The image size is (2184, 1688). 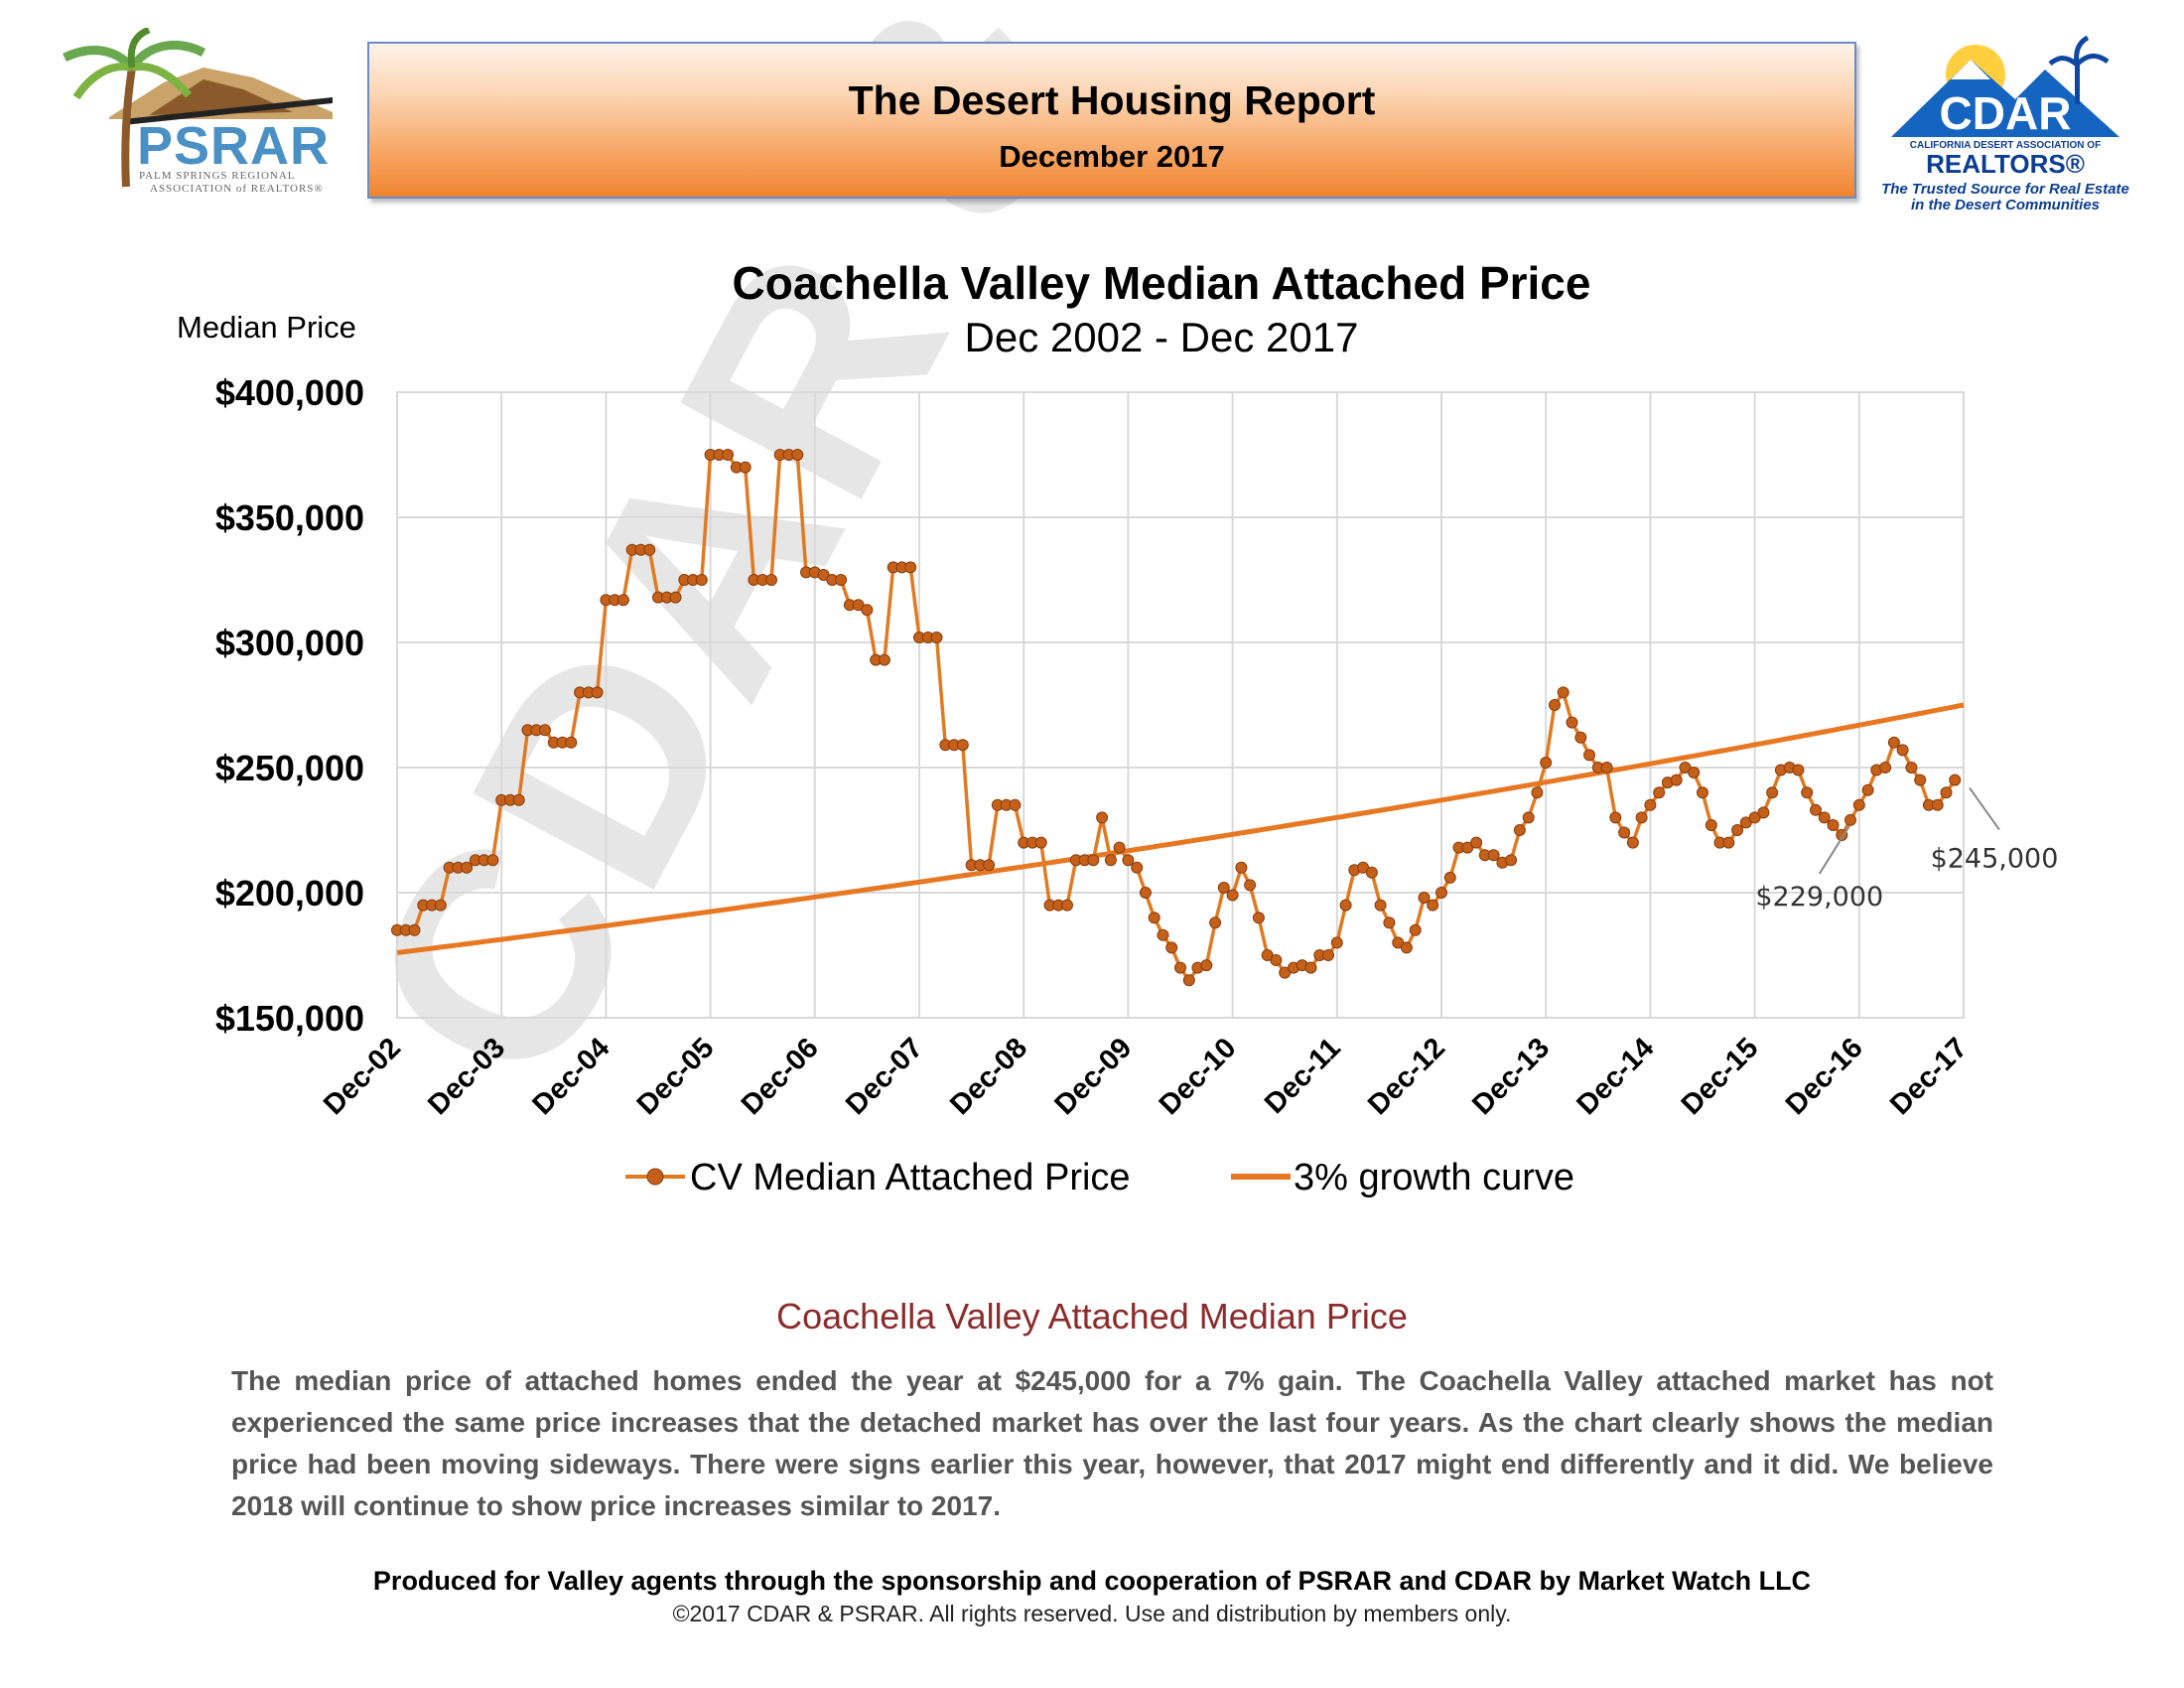 I want to click on x-tick-label: Dec-02, so click(x=362, y=1076).